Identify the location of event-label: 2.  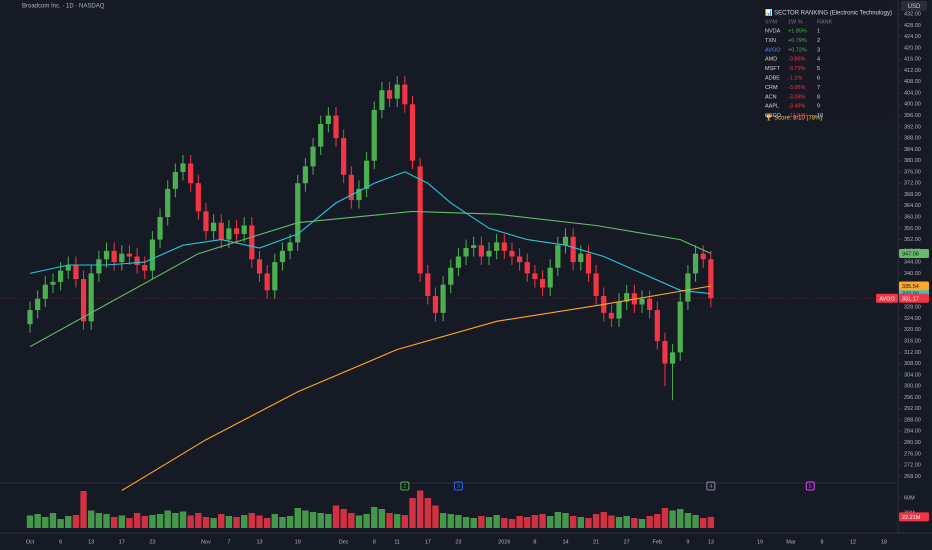
(404, 487).